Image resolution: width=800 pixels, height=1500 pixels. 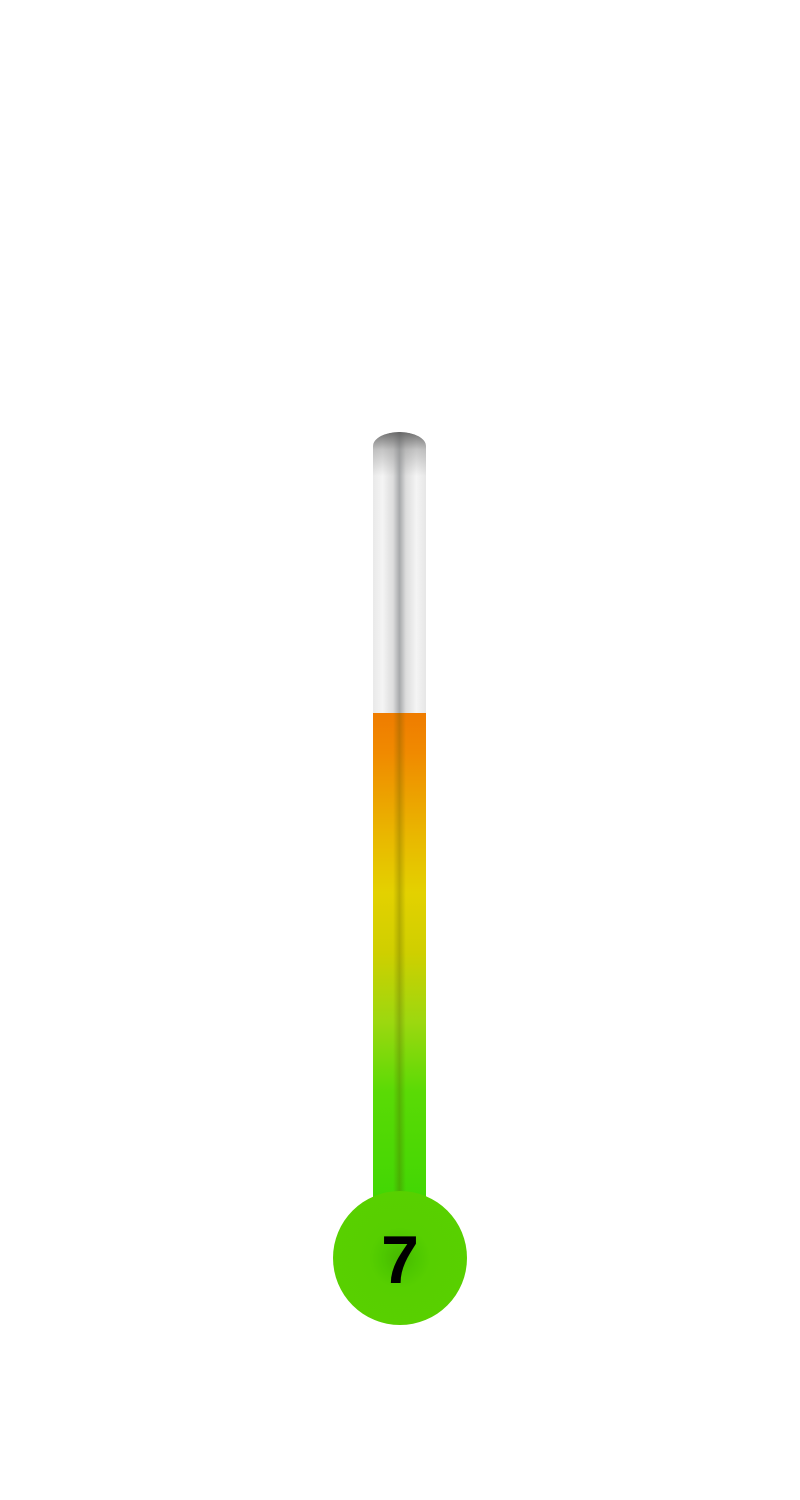 I want to click on thermometer-tube, so click(x=399, y=822).